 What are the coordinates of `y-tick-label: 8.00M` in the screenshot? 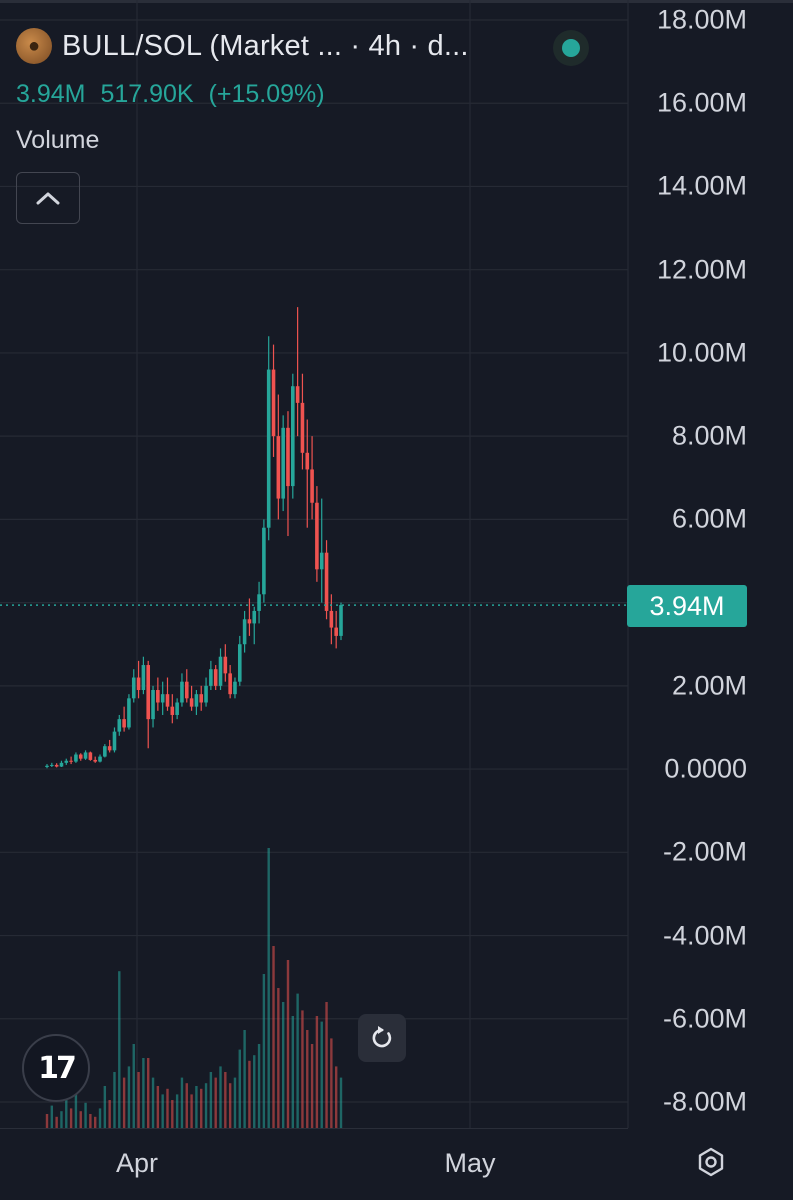 It's located at (709, 435).